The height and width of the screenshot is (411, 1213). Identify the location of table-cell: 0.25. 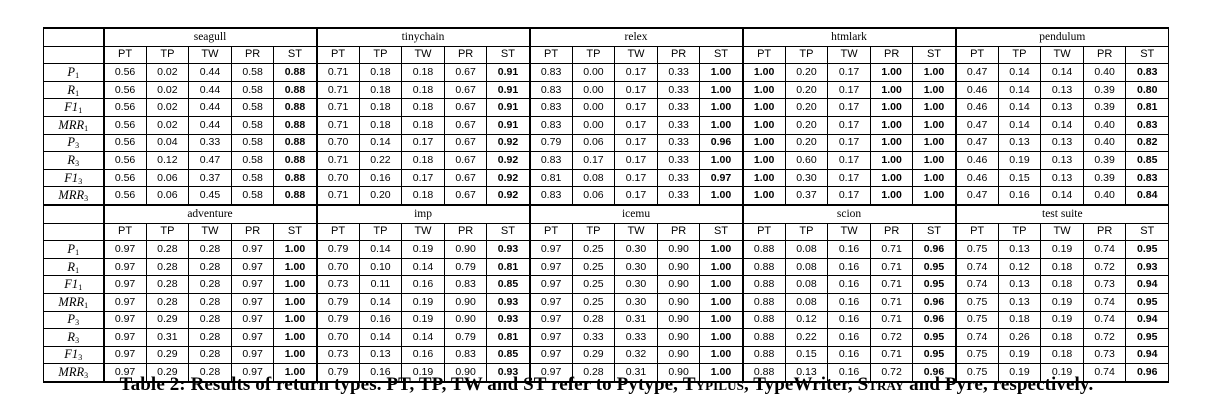
(593, 249).